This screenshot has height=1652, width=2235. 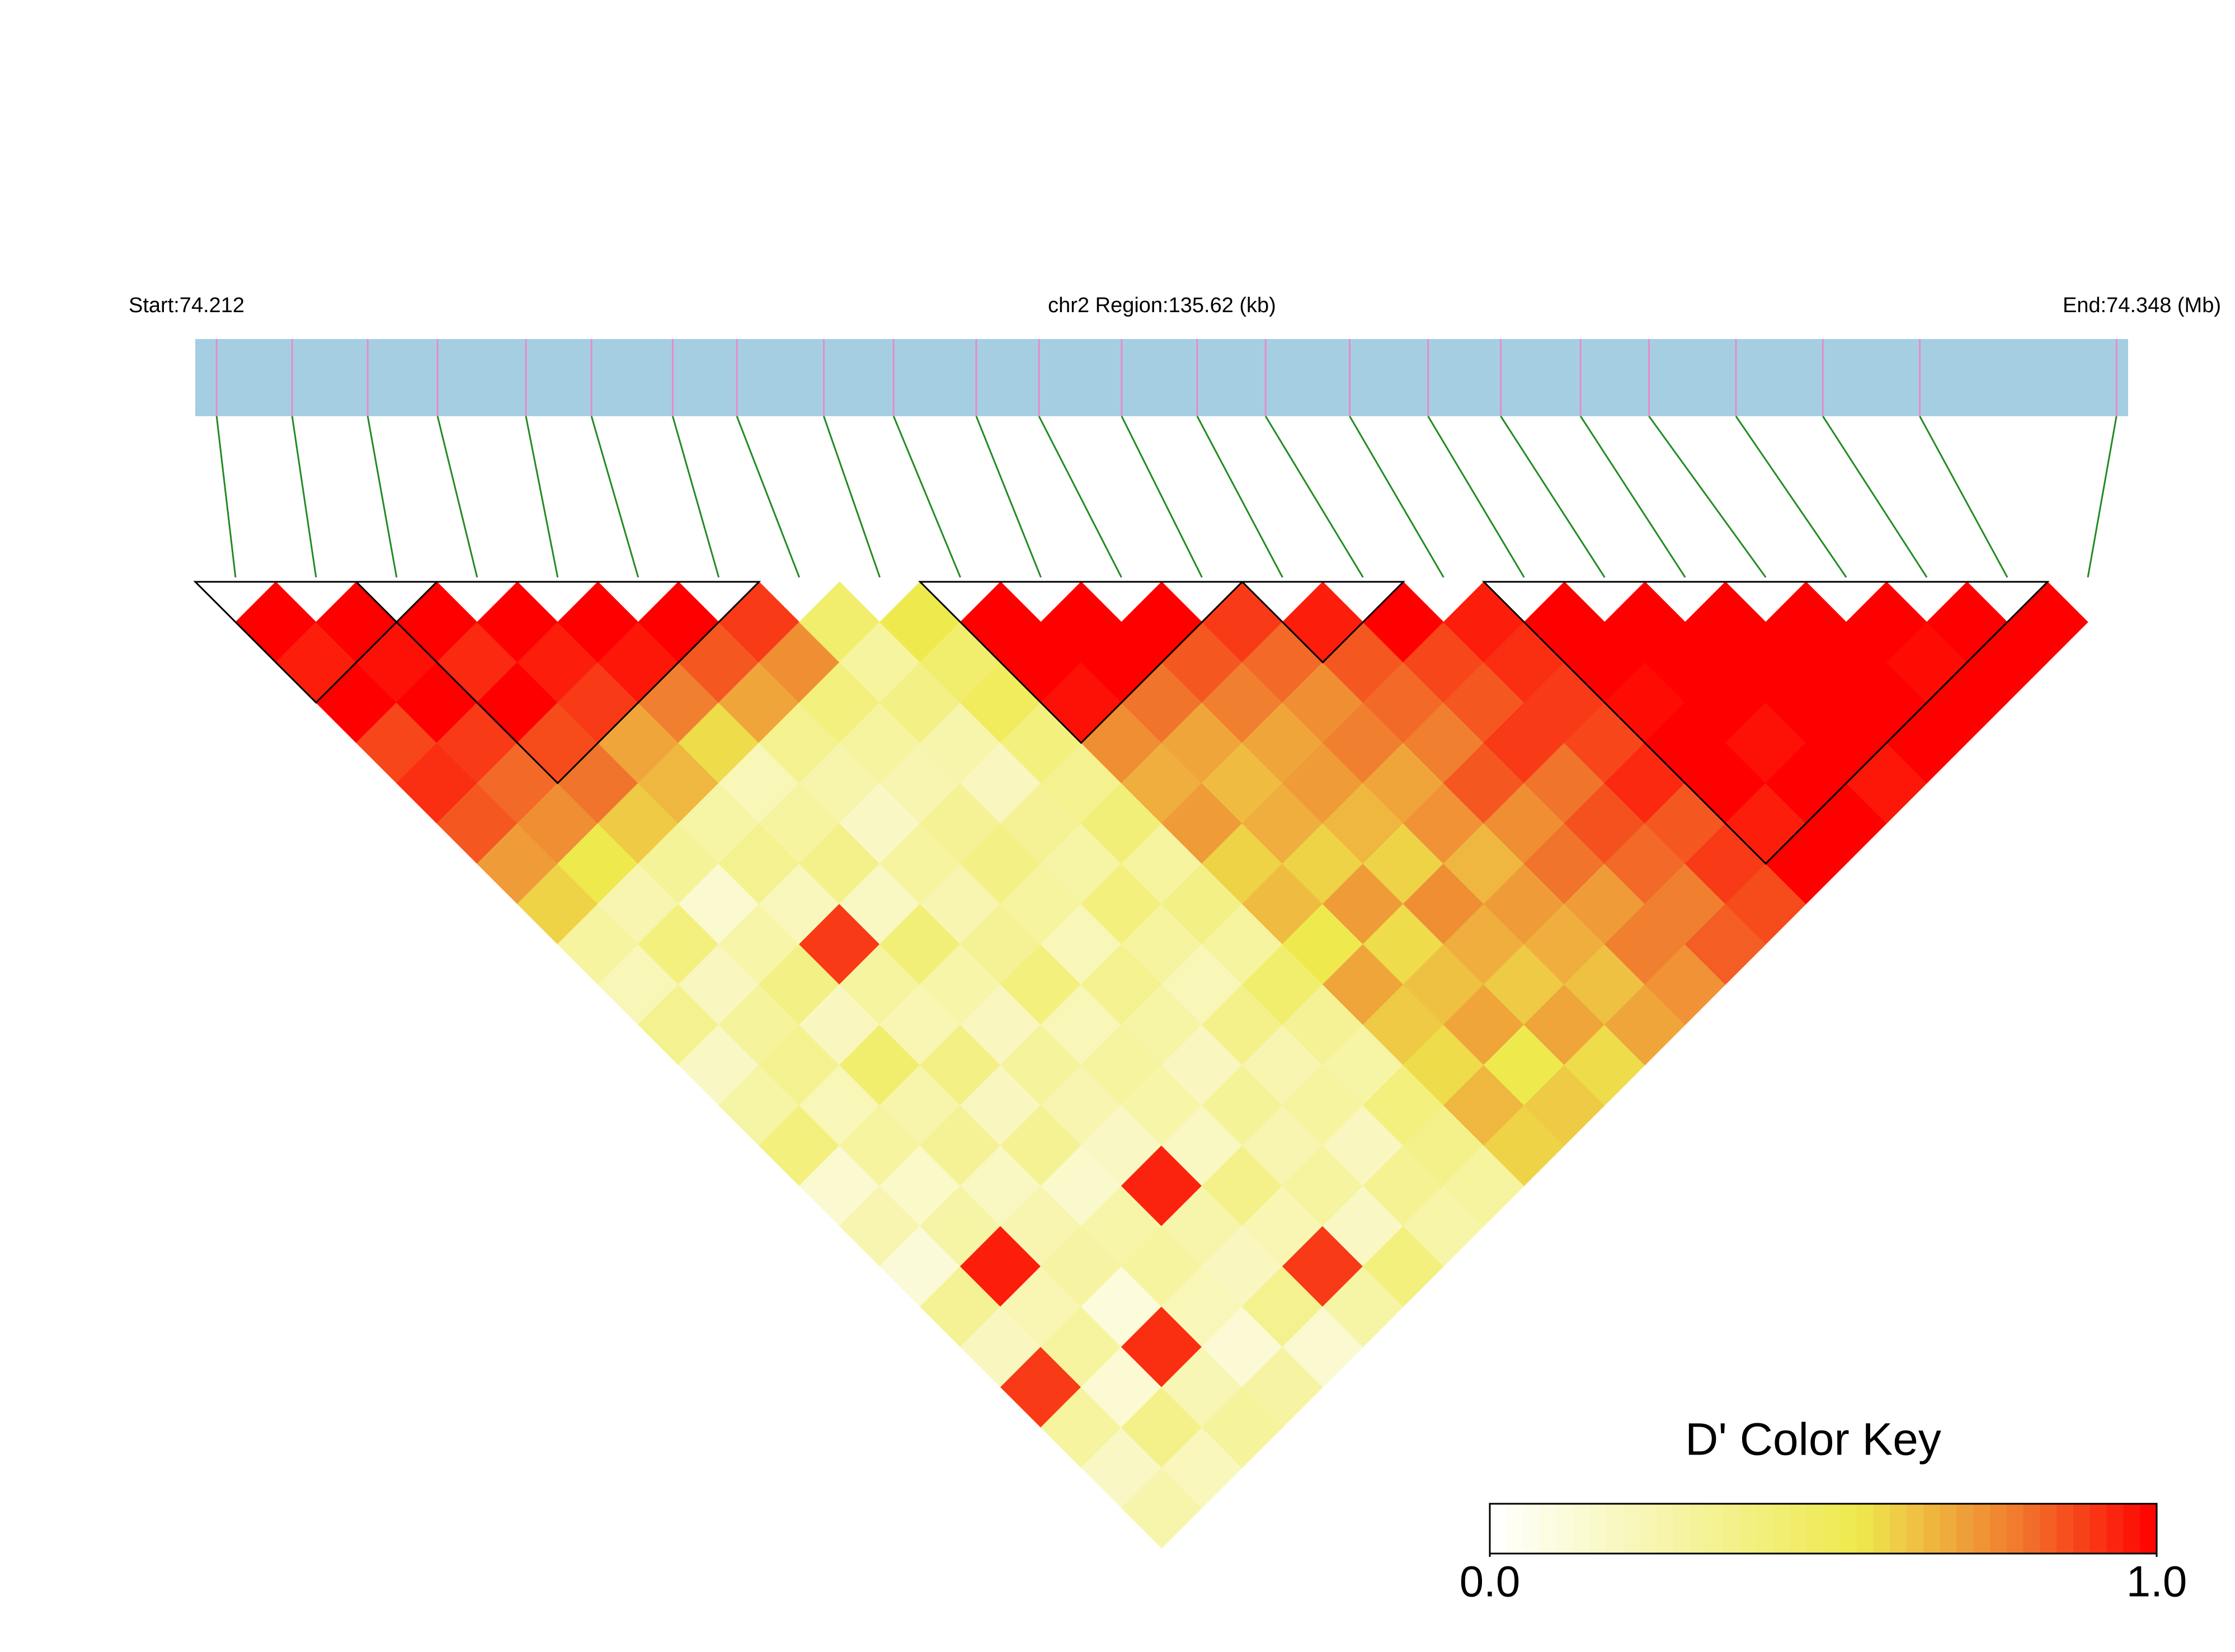 What do you see at coordinates (1162, 306) in the screenshot?
I see `region-label: chr2 Region:135.62 (kb)` at bounding box center [1162, 306].